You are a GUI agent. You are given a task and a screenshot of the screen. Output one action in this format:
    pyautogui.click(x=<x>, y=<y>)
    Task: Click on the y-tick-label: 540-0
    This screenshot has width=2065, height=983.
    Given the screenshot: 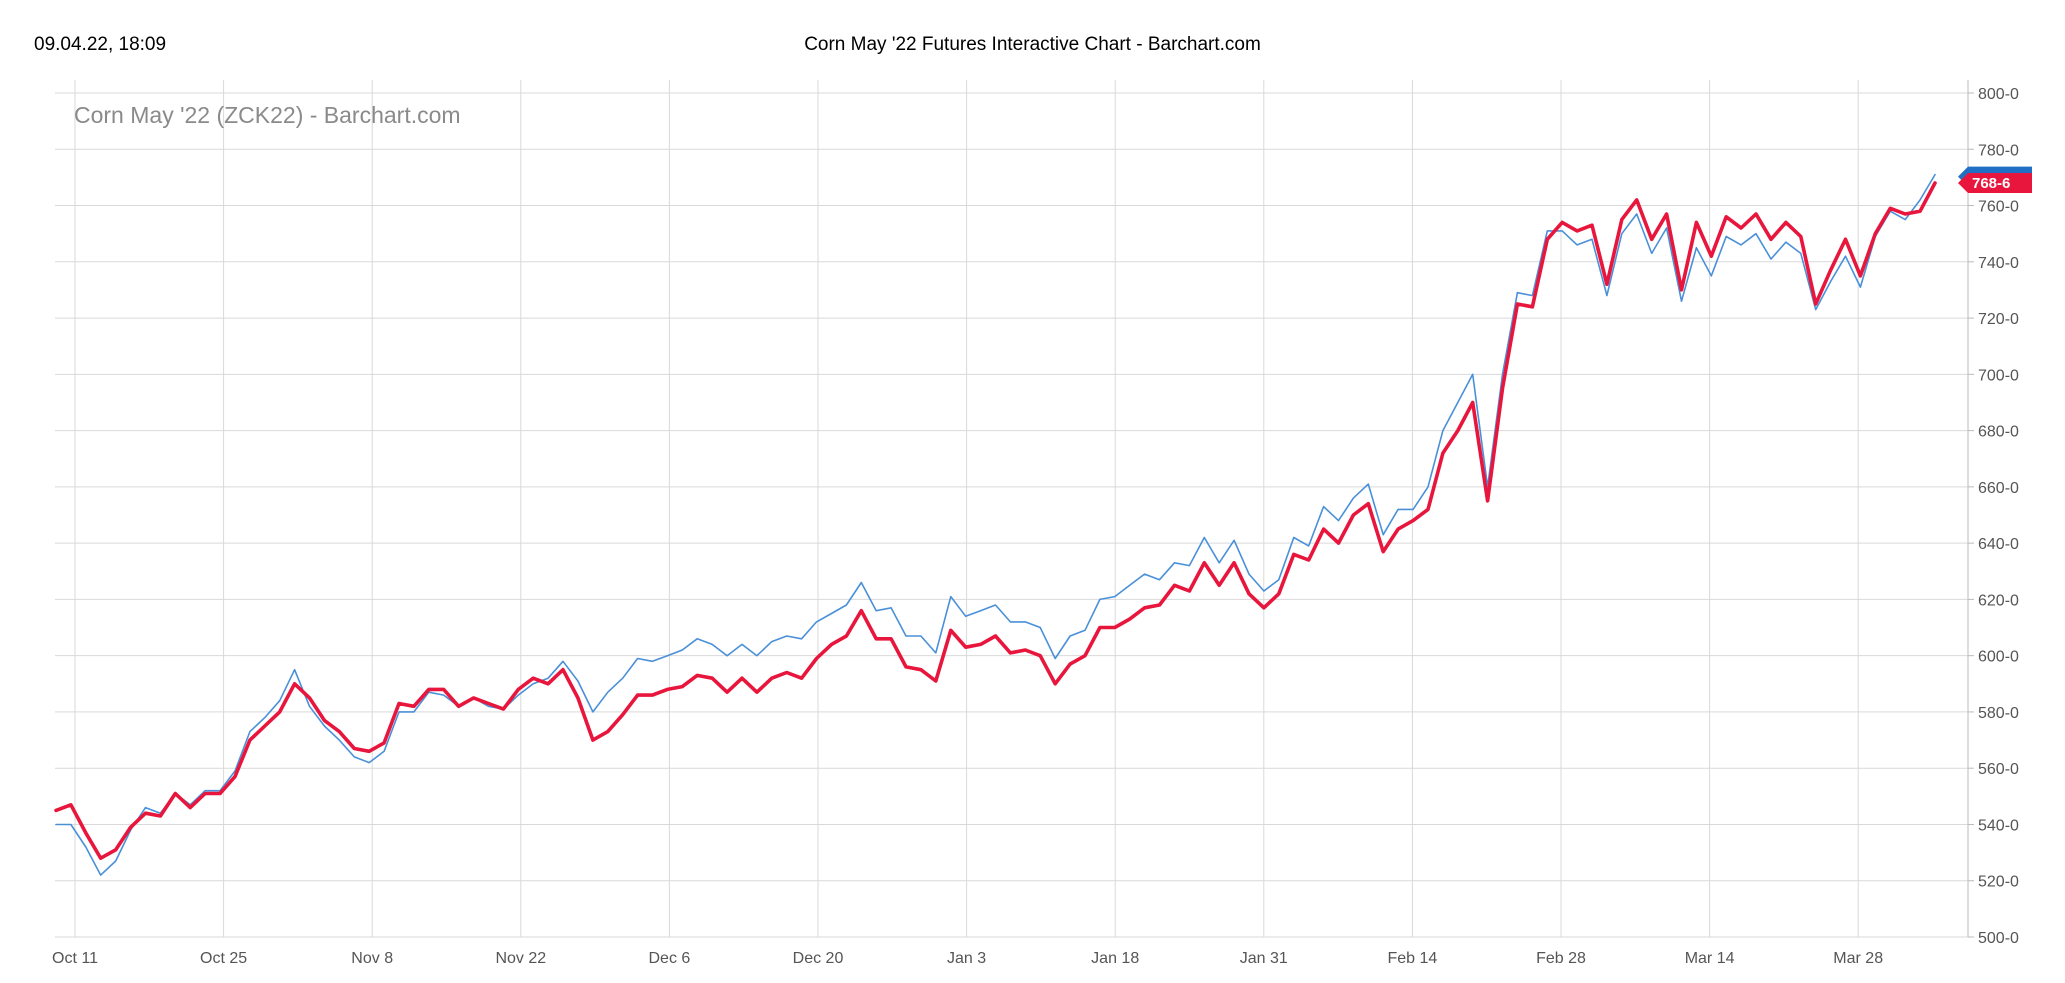 What is the action you would take?
    pyautogui.click(x=1998, y=825)
    